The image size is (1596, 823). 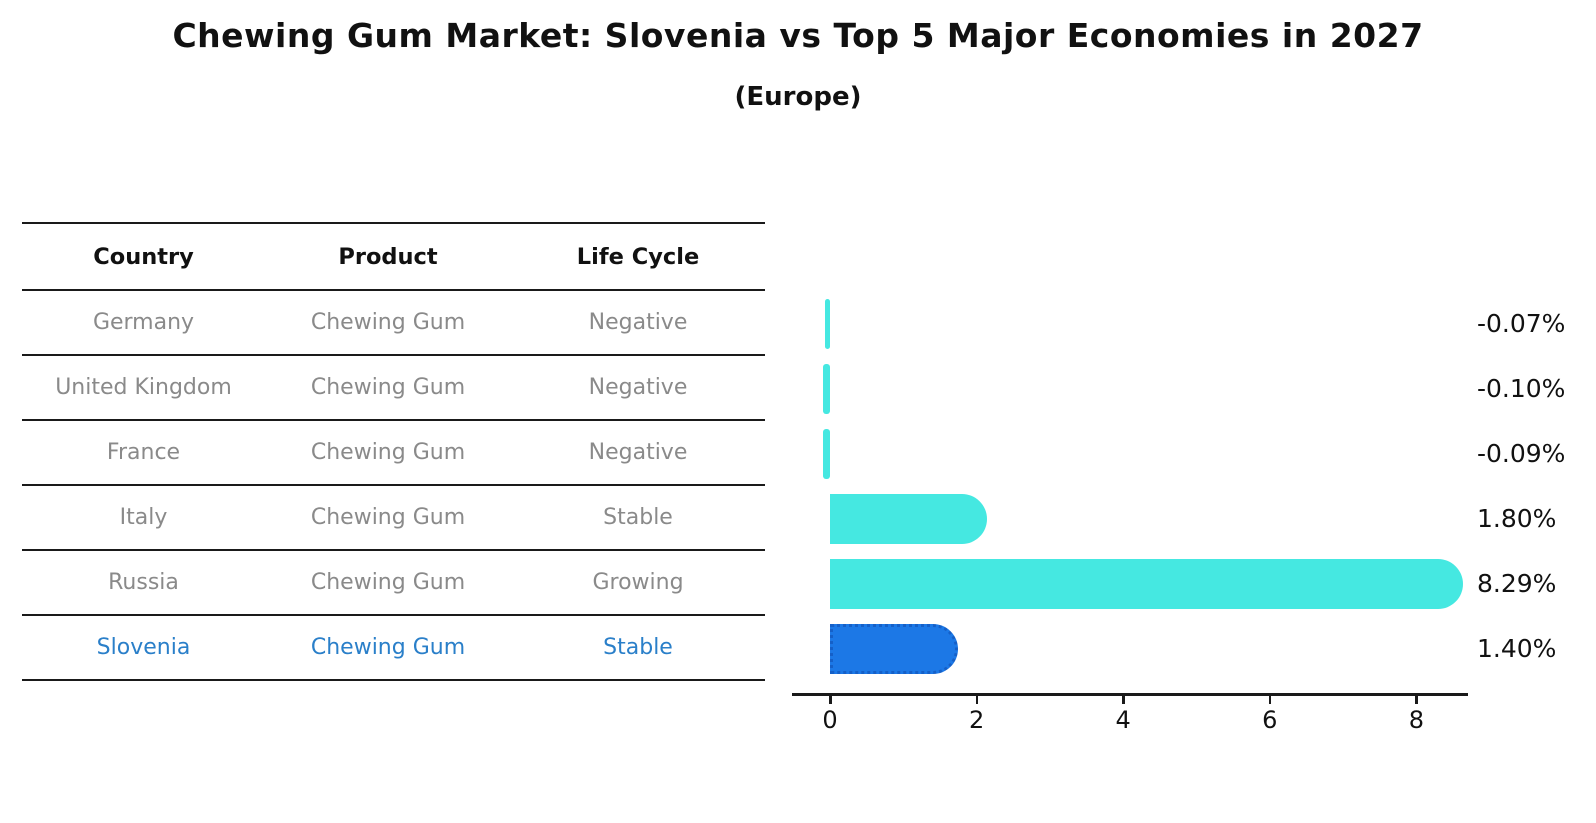 I want to click on table-row: Germany Chewing Gum Negative, so click(x=393, y=323).